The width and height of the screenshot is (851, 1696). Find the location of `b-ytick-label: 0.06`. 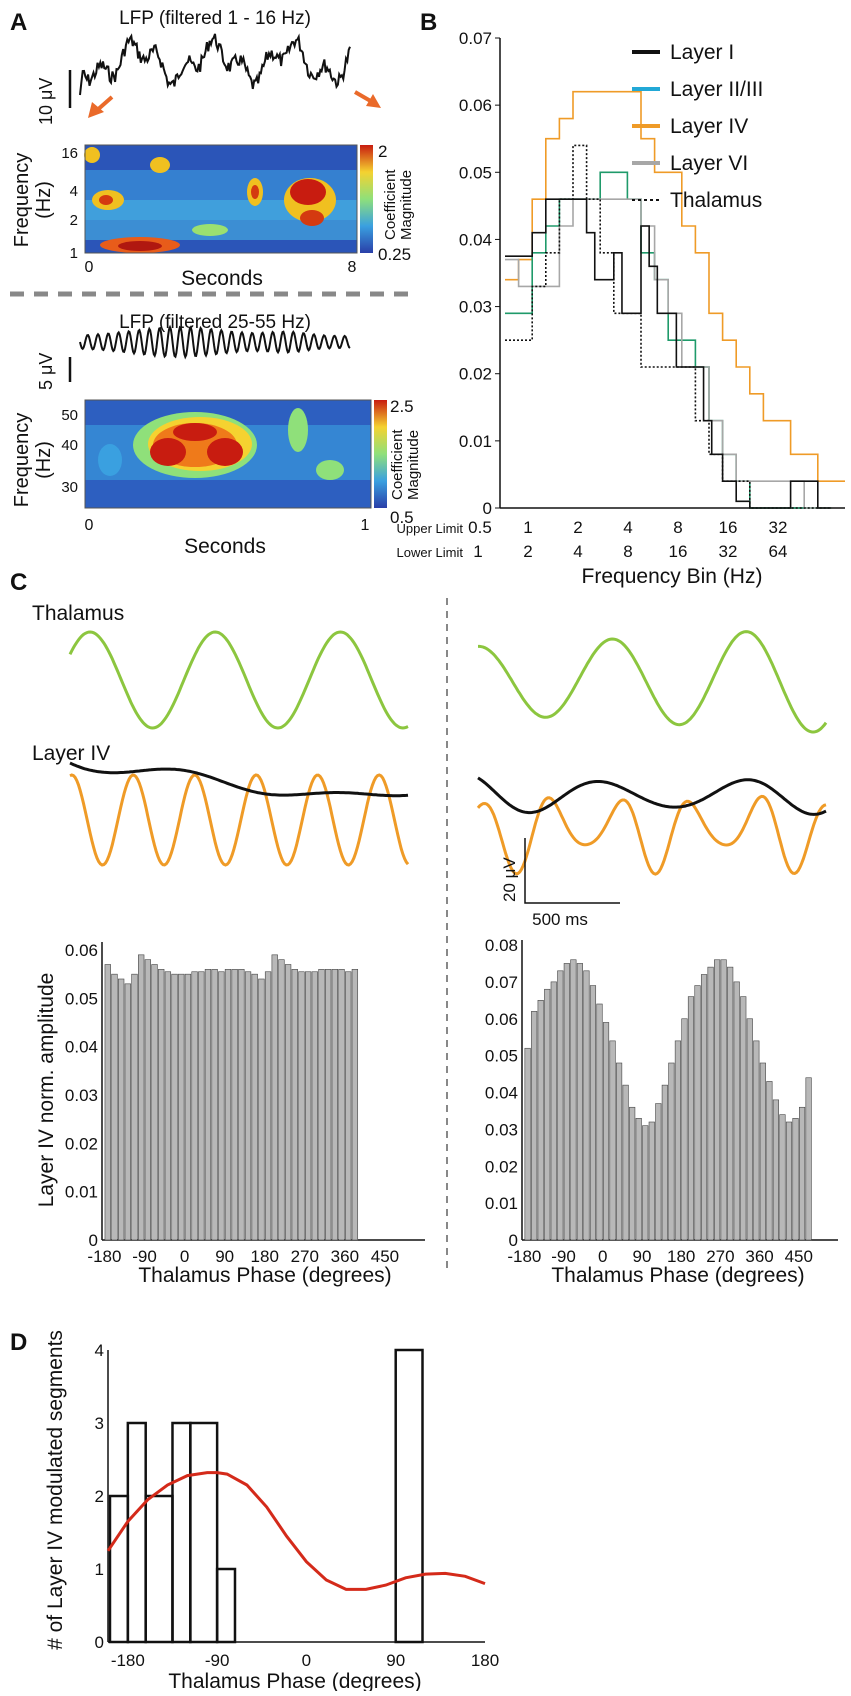

b-ytick-label: 0.06 is located at coordinates (475, 105).